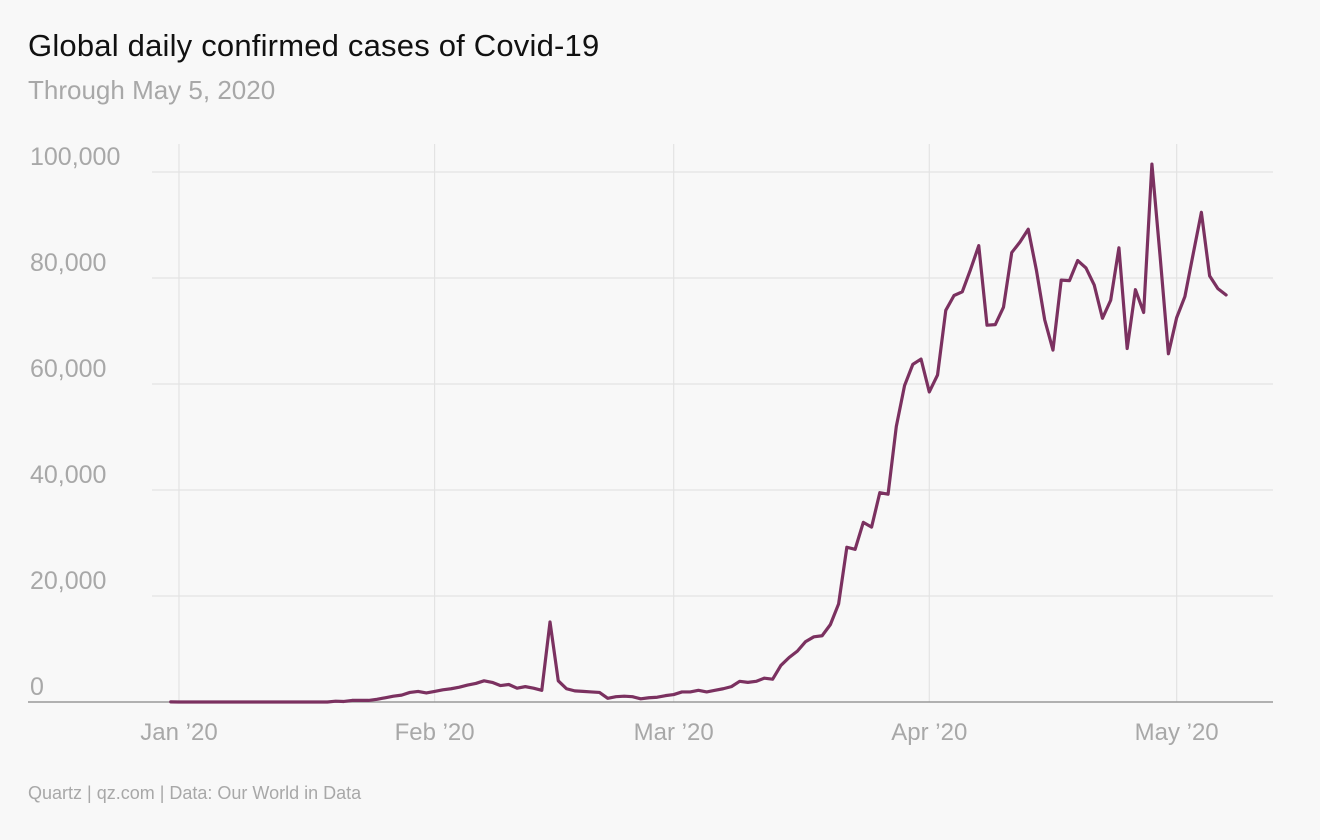  I want to click on y-tick-label: 0, so click(37, 687).